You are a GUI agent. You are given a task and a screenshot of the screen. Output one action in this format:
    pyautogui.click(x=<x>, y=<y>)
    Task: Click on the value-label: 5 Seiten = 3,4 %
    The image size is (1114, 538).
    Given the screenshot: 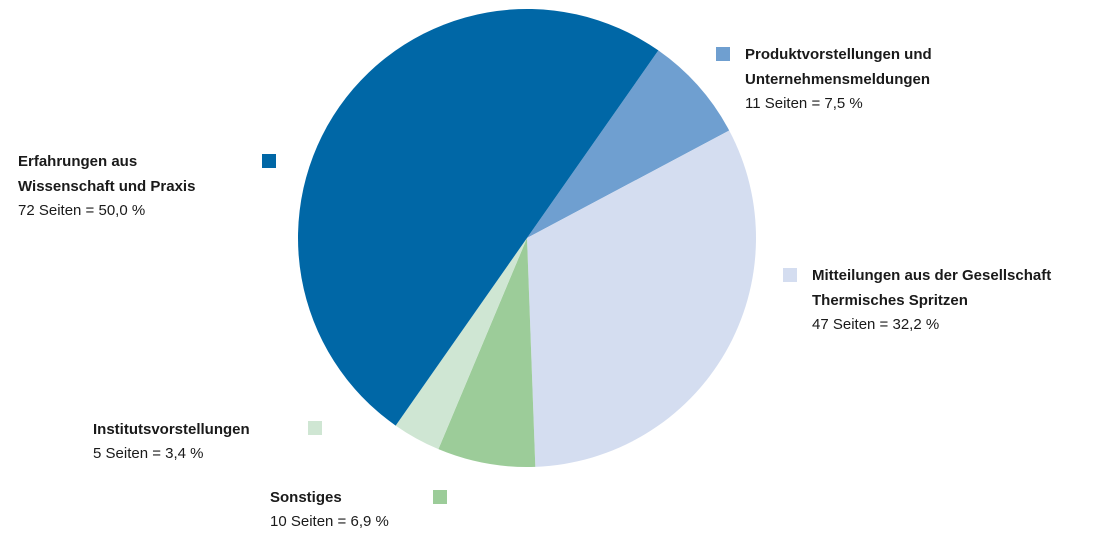 What is the action you would take?
    pyautogui.click(x=148, y=453)
    